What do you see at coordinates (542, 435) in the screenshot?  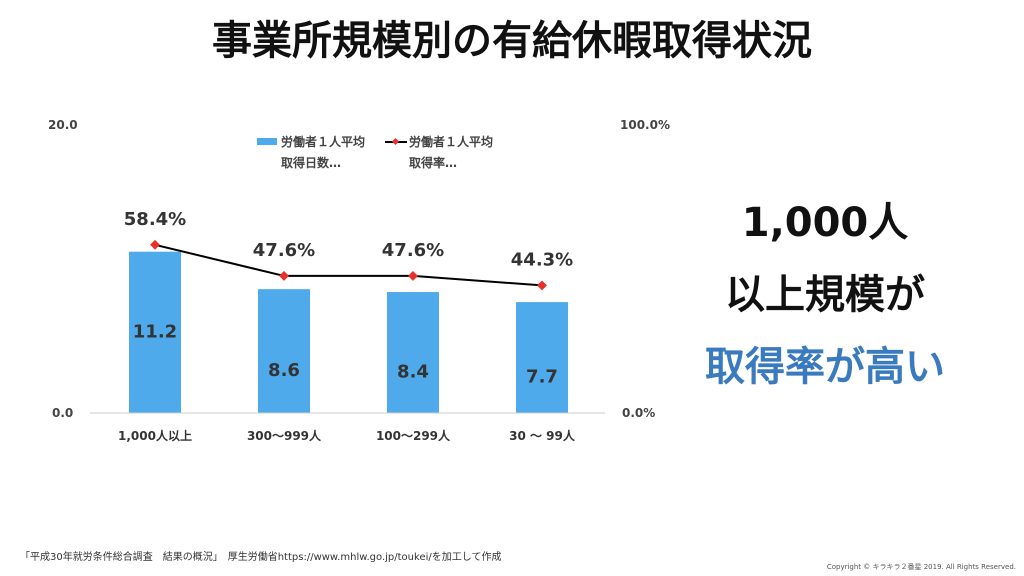 I see `x-tick-label: 30 〜 99人` at bounding box center [542, 435].